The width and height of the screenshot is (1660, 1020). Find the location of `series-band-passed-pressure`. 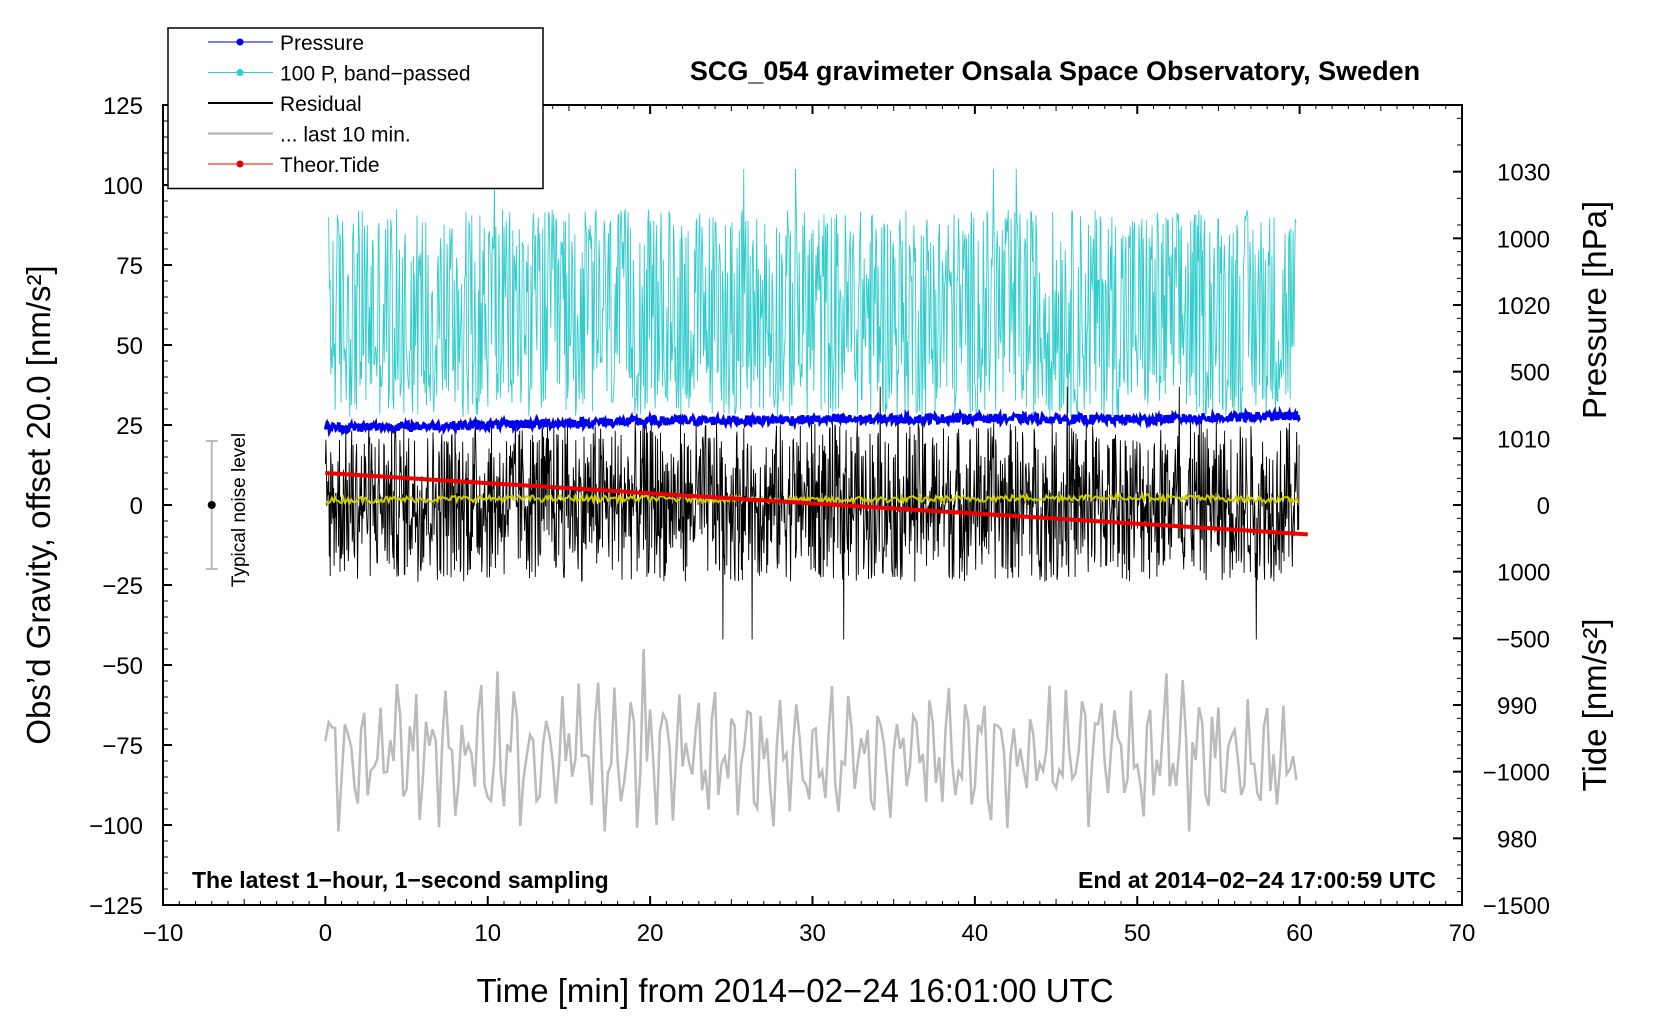

series-band-passed-pressure is located at coordinates (812, 293).